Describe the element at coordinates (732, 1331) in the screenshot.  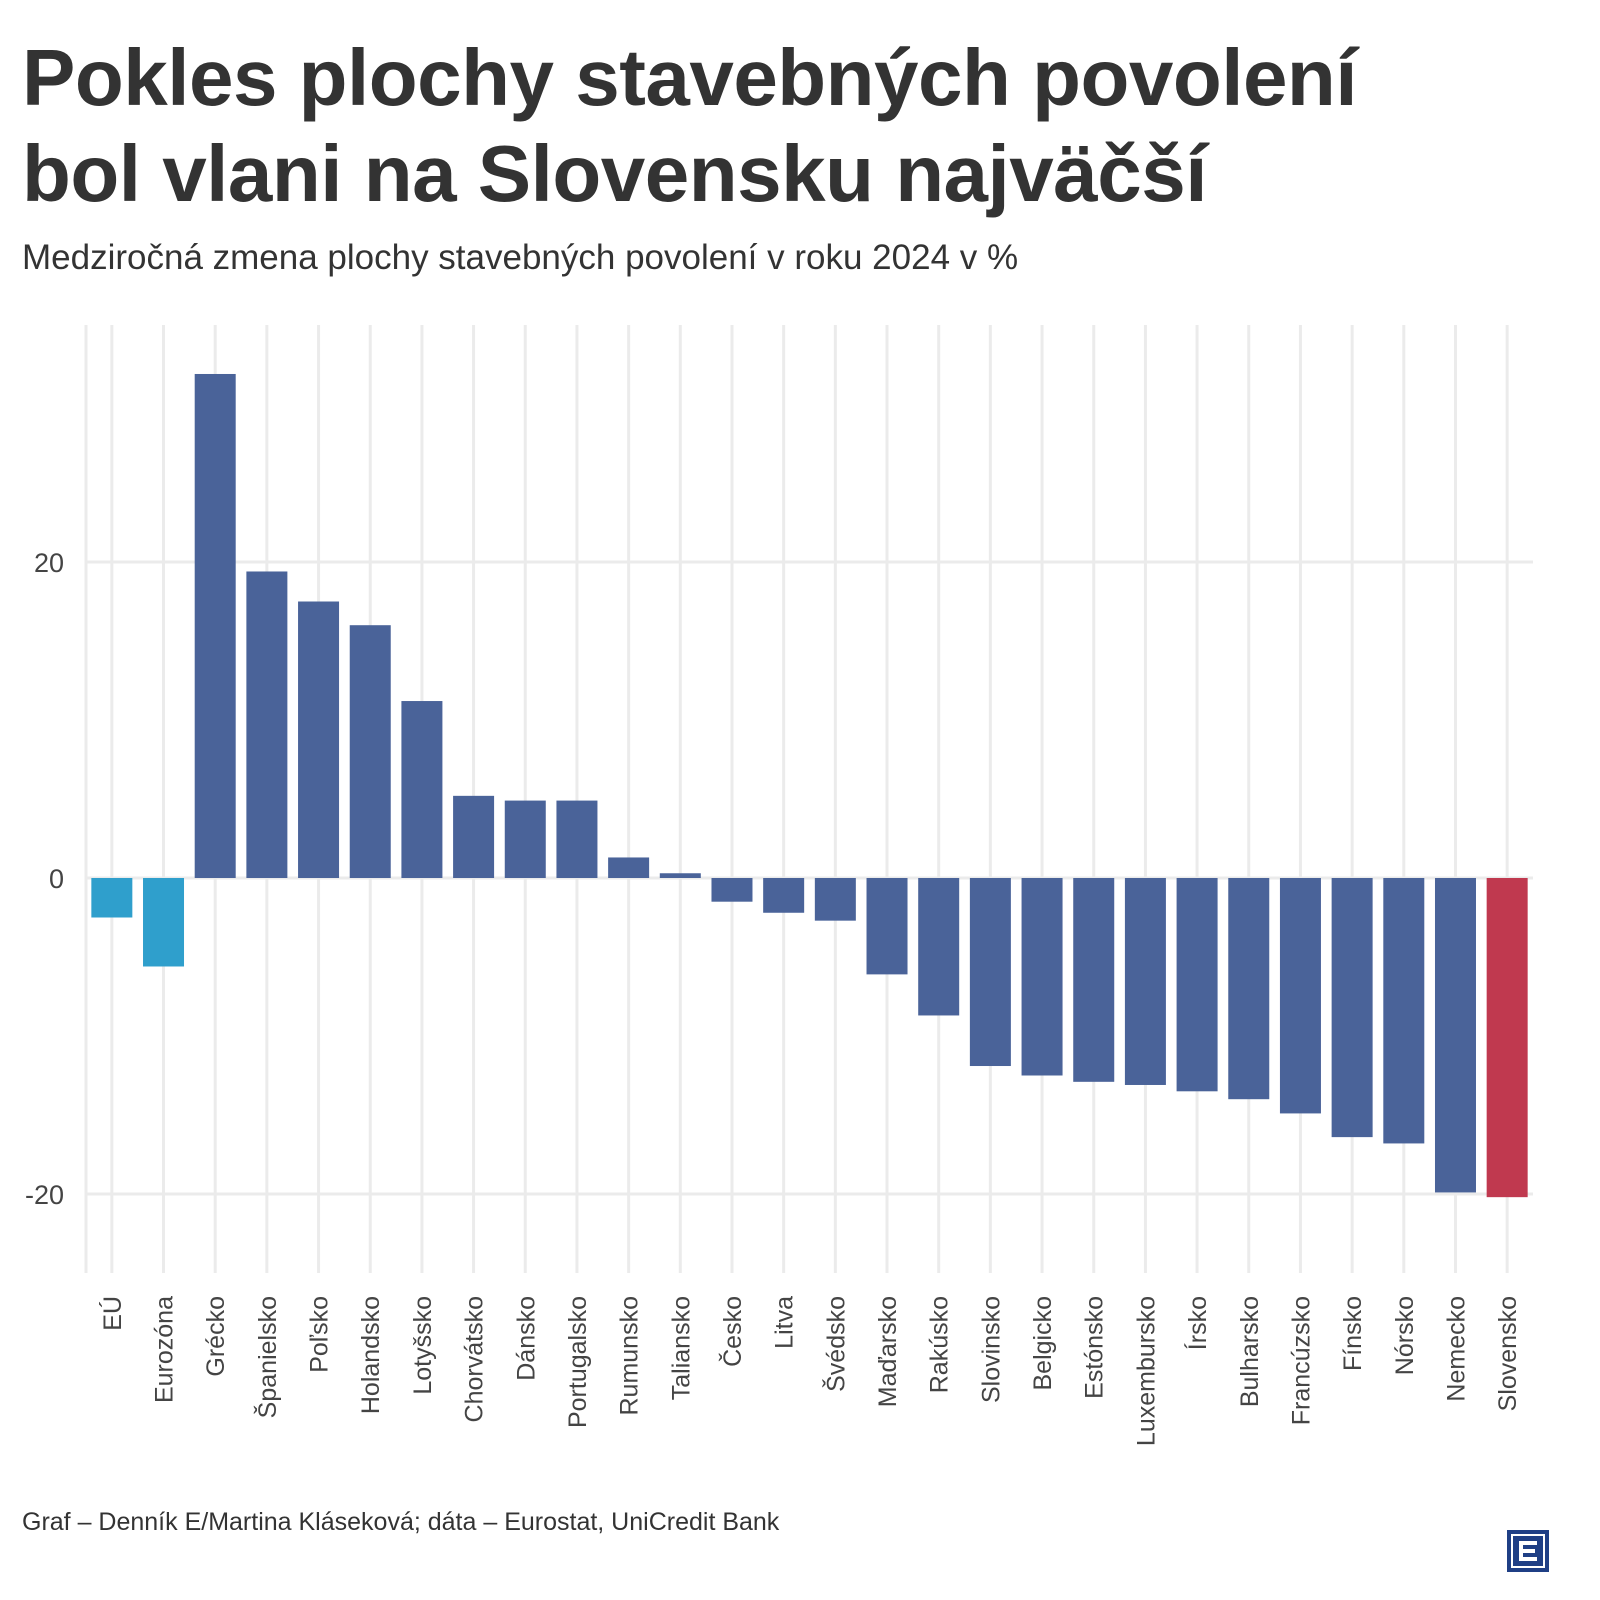
I see `x-tick-label: Česko` at that location.